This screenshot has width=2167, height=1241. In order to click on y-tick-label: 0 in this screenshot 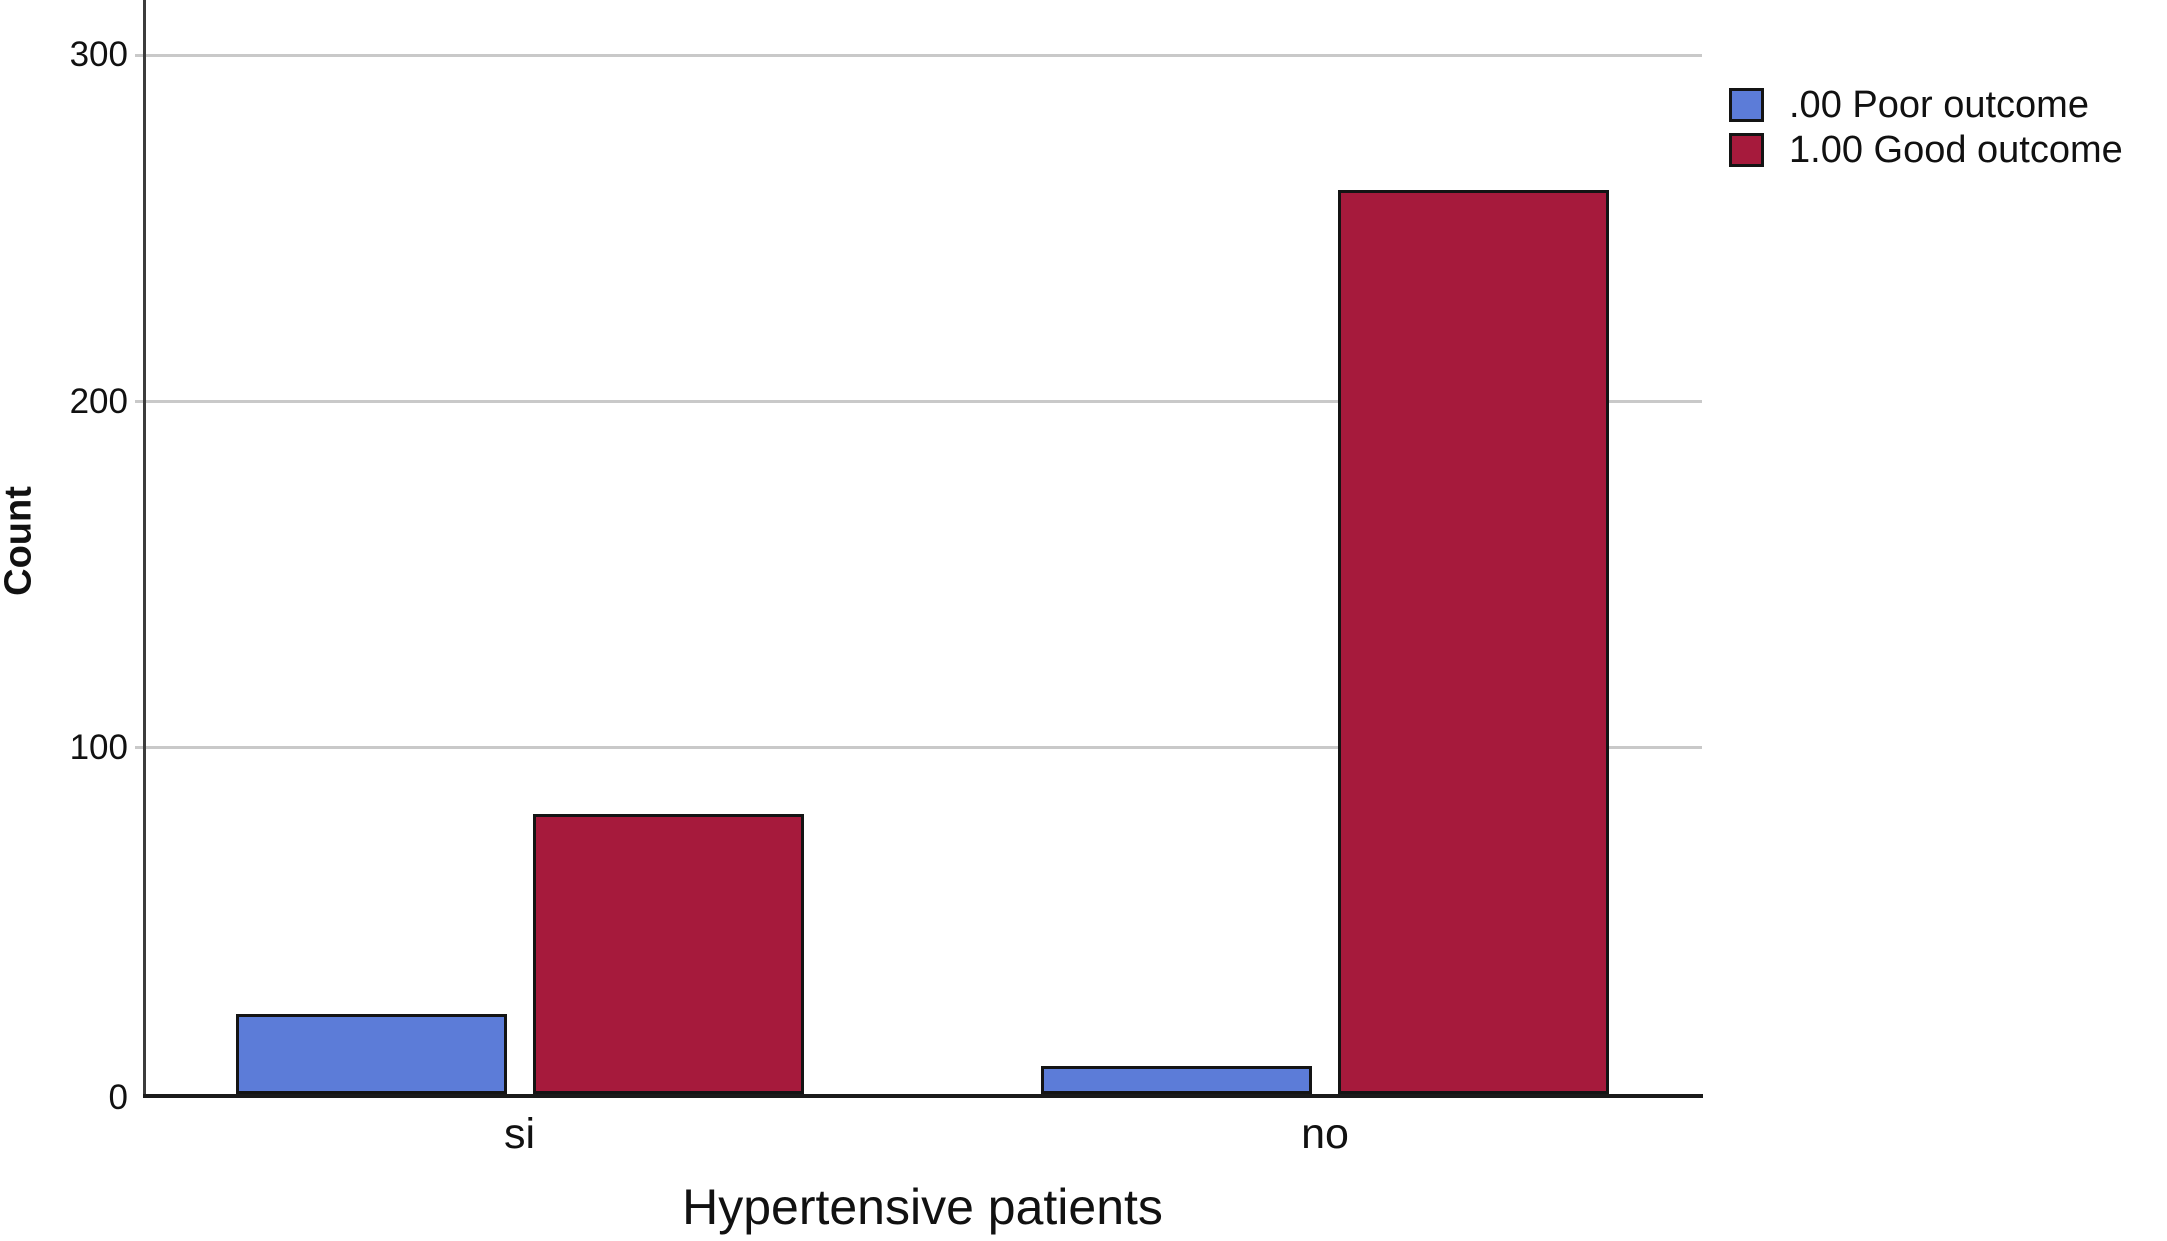, I will do `click(118, 1097)`.